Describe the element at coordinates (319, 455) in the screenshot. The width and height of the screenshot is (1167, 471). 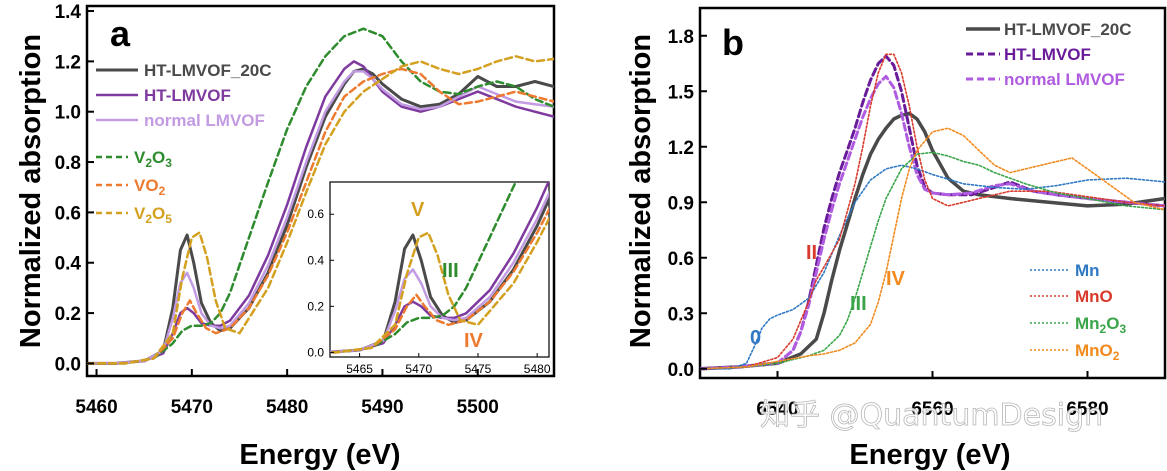
I see `panel-a-xlabel: Energy (eV)` at that location.